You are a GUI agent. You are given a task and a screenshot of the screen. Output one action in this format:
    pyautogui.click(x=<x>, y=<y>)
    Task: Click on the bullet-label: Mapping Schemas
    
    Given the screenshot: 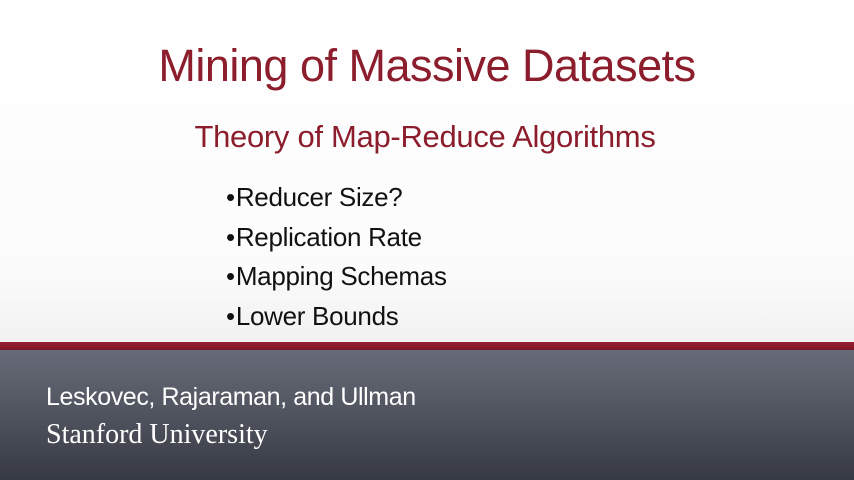 What is the action you would take?
    pyautogui.click(x=341, y=276)
    